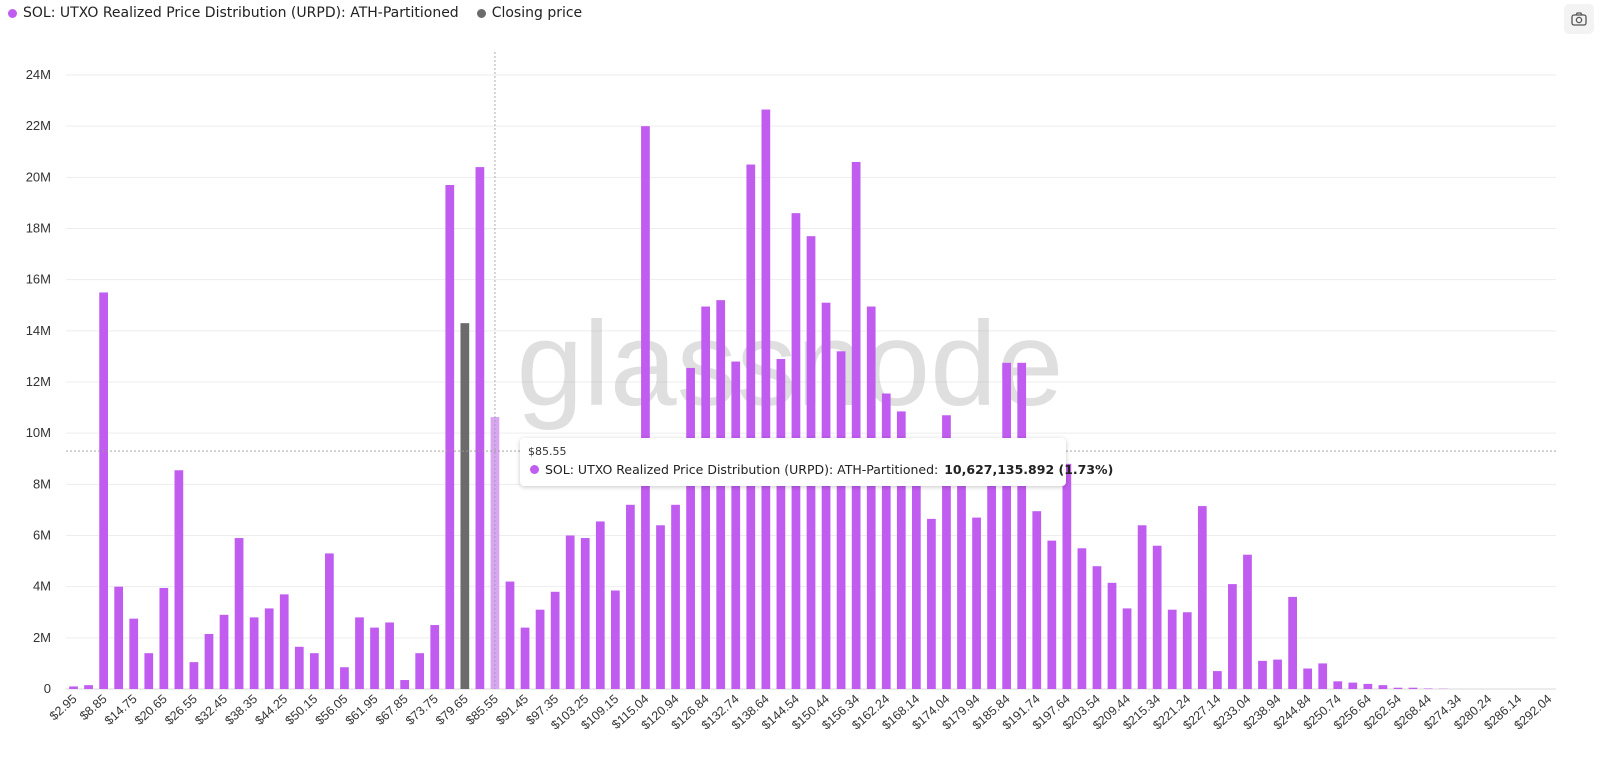 The width and height of the screenshot is (1600, 773). What do you see at coordinates (38, 432) in the screenshot?
I see `y-tick-label: 10M` at bounding box center [38, 432].